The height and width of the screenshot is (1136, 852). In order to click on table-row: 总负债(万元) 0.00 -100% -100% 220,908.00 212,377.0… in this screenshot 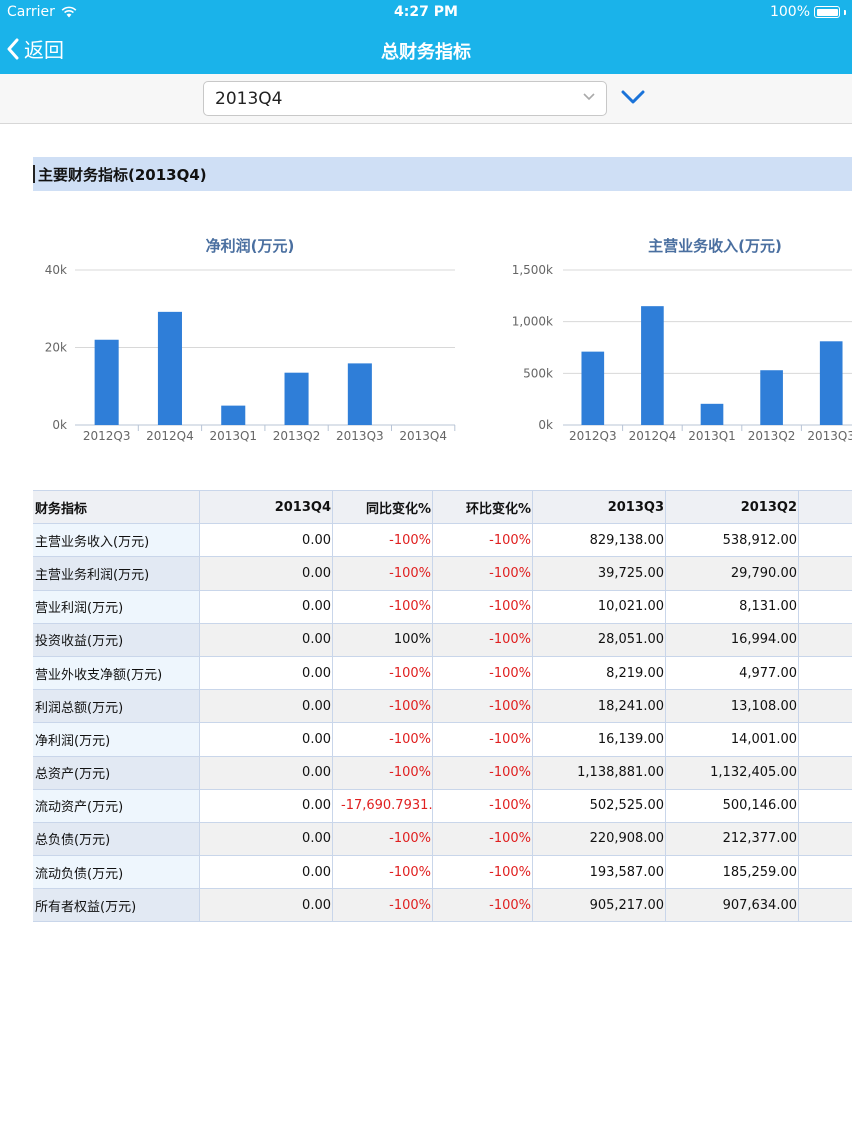, I will do `click(442, 839)`.